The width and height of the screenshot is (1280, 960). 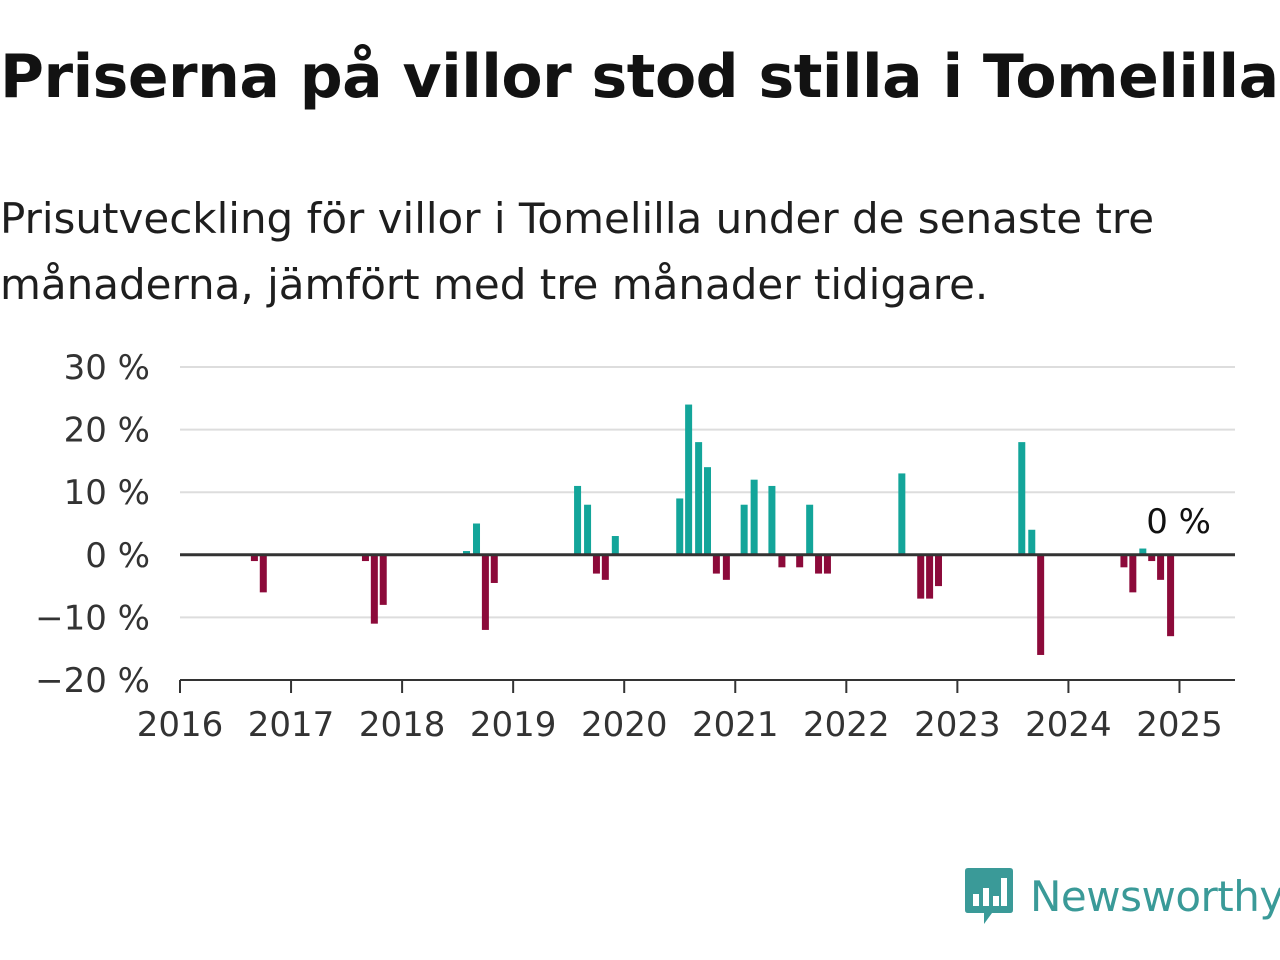 What do you see at coordinates (107, 368) in the screenshot?
I see `y-tick-label: 30 %` at bounding box center [107, 368].